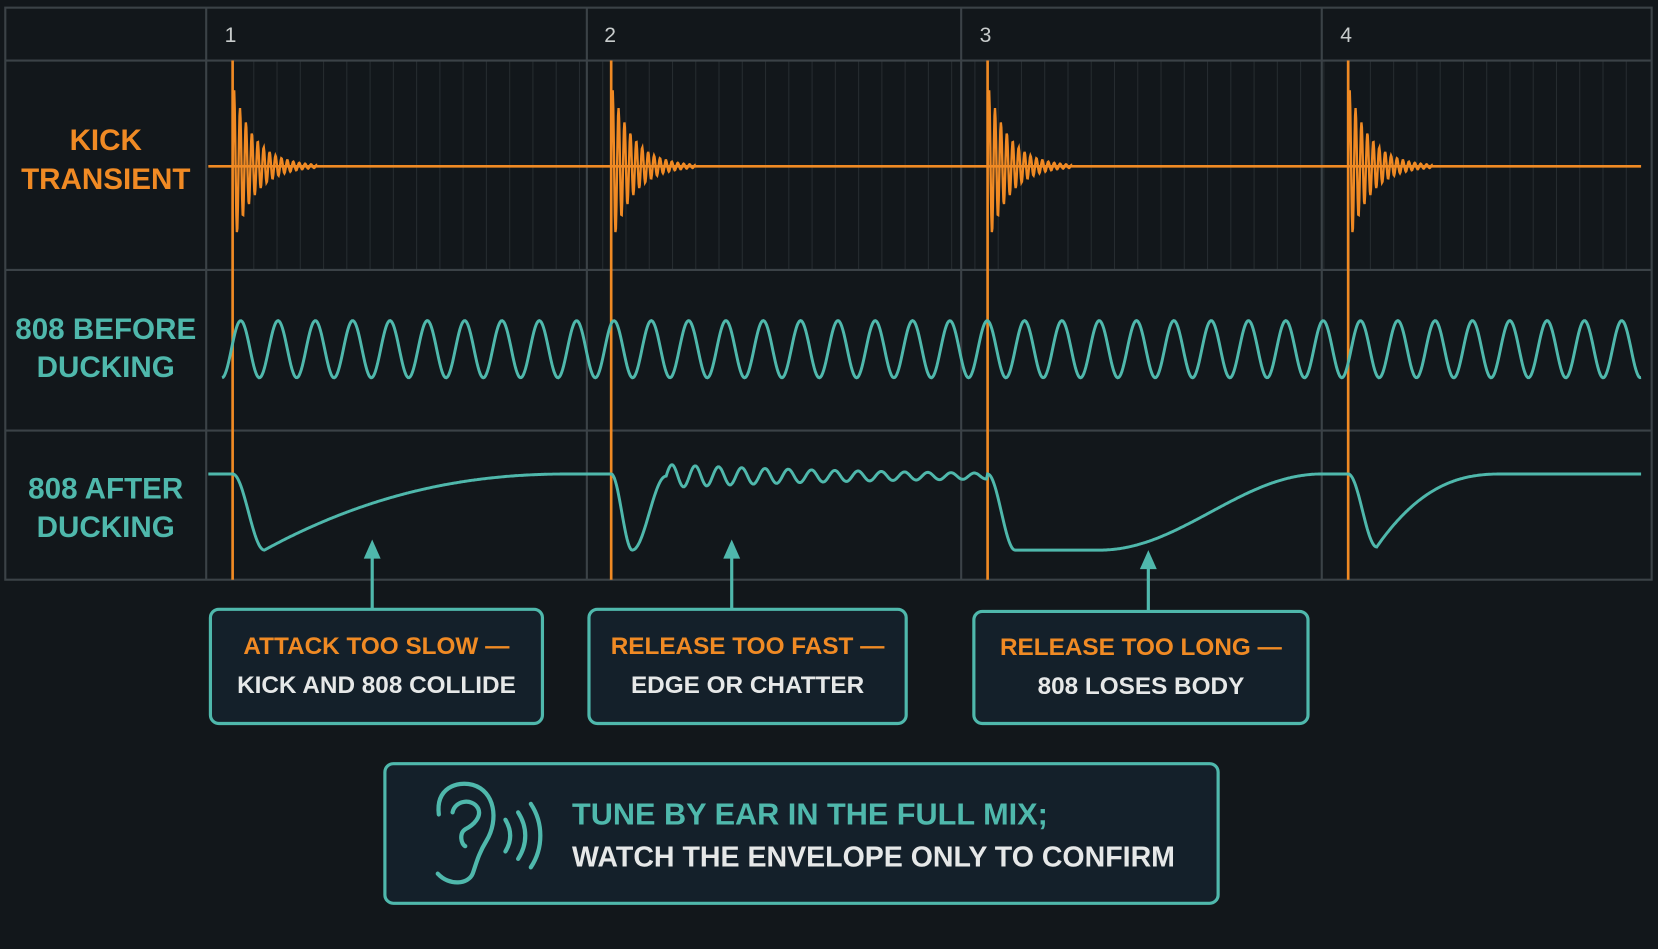  What do you see at coordinates (489, 833) in the screenshot?
I see `ear-icon` at bounding box center [489, 833].